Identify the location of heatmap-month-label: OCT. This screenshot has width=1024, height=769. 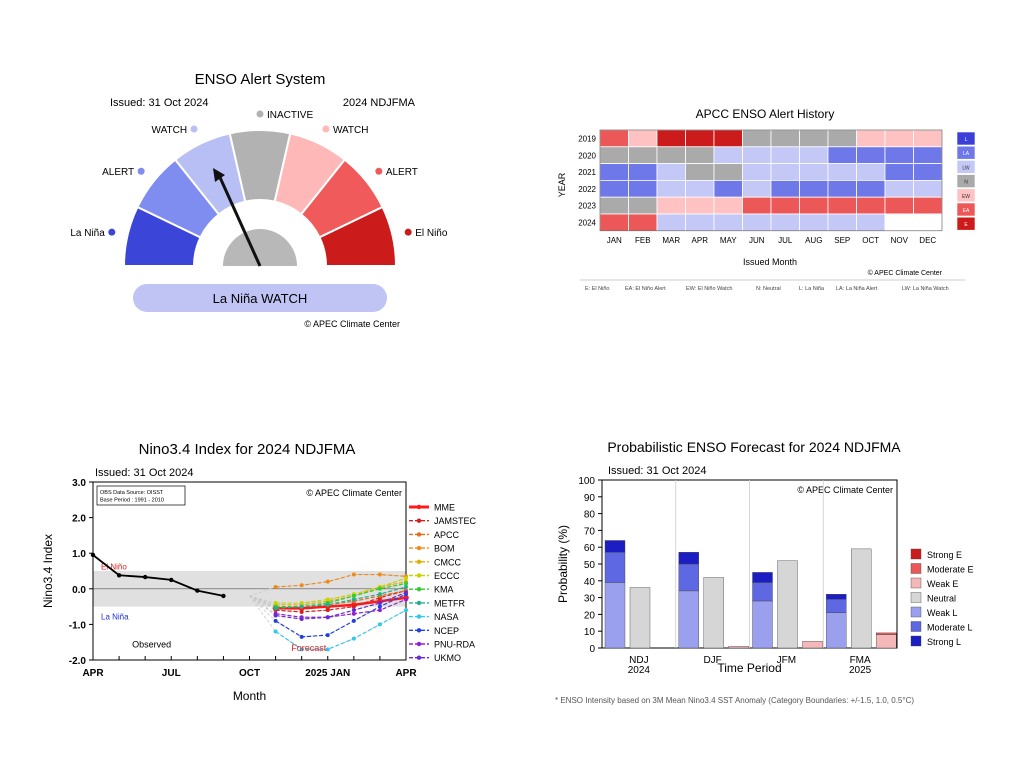
(870, 240).